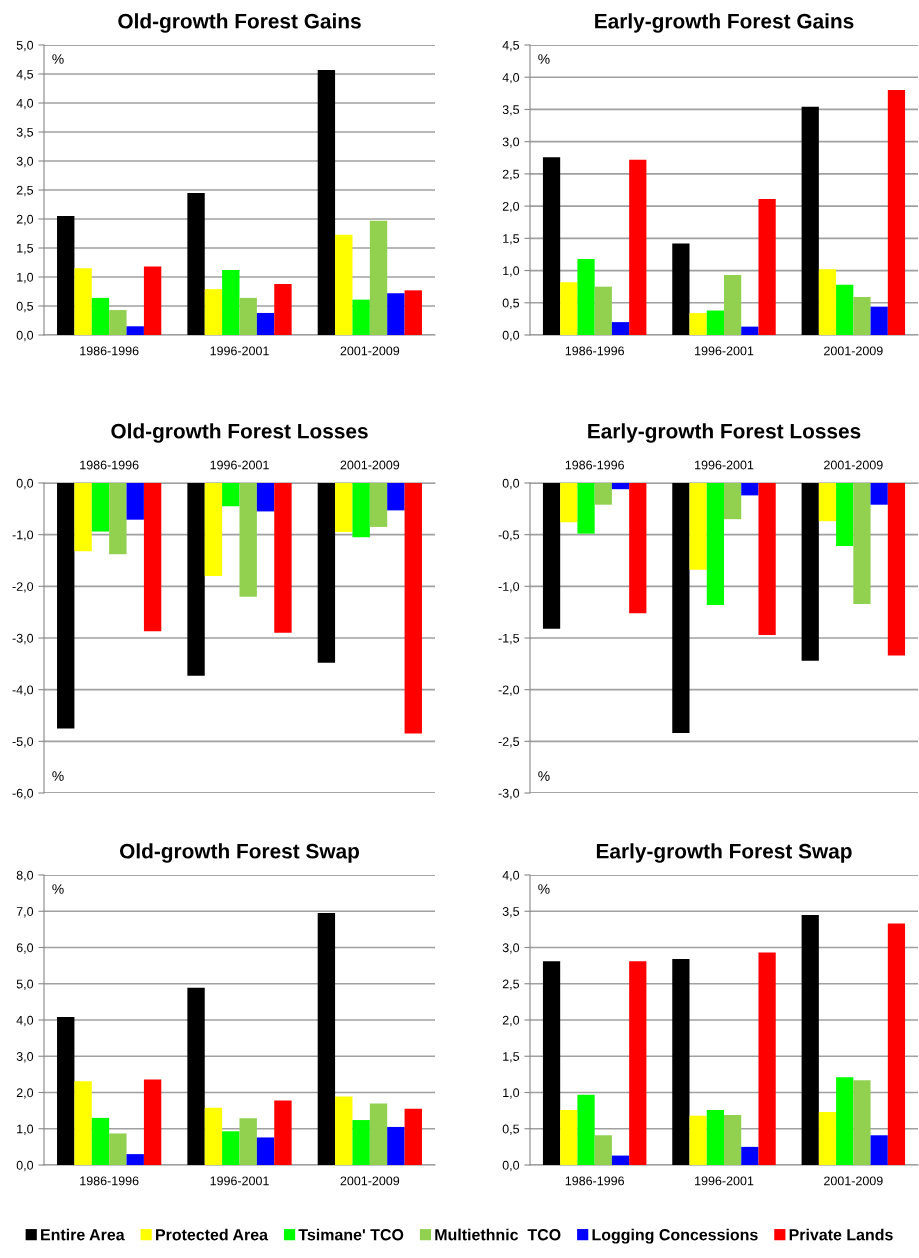  I want to click on y-tick-label: 1,0, so click(511, 271).